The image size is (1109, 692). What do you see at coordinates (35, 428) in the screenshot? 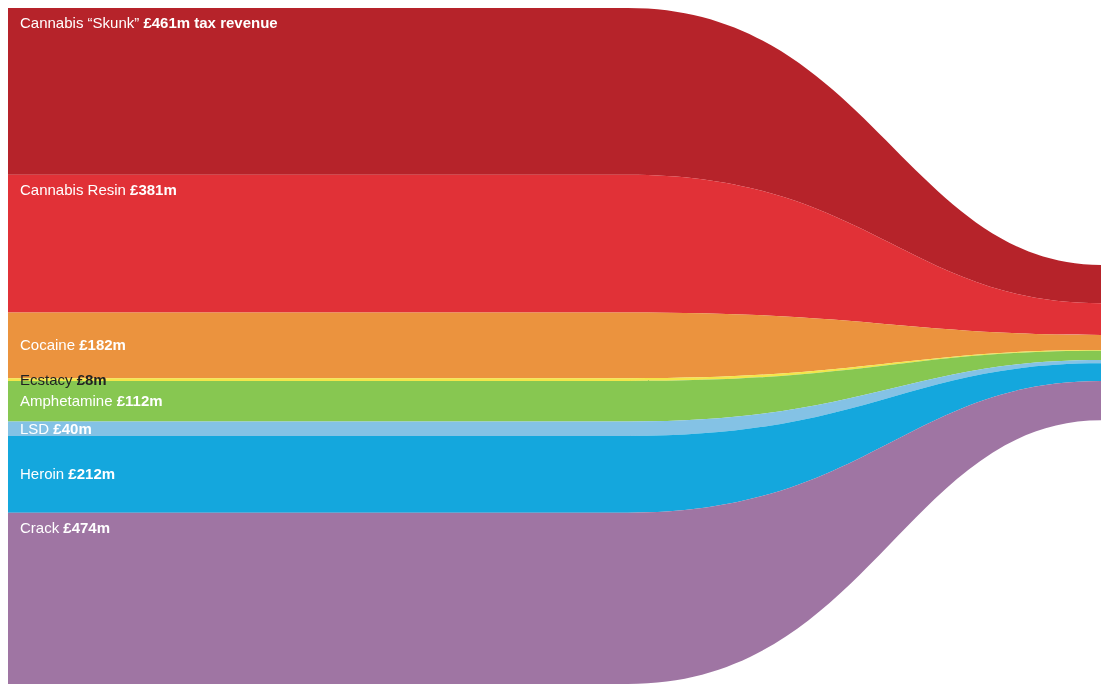
I see `category-label: LSD` at bounding box center [35, 428].